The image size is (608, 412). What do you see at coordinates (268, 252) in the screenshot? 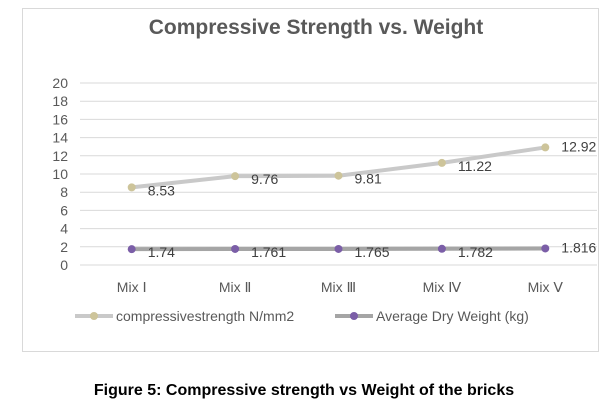
I see `data-label: 1.761` at bounding box center [268, 252].